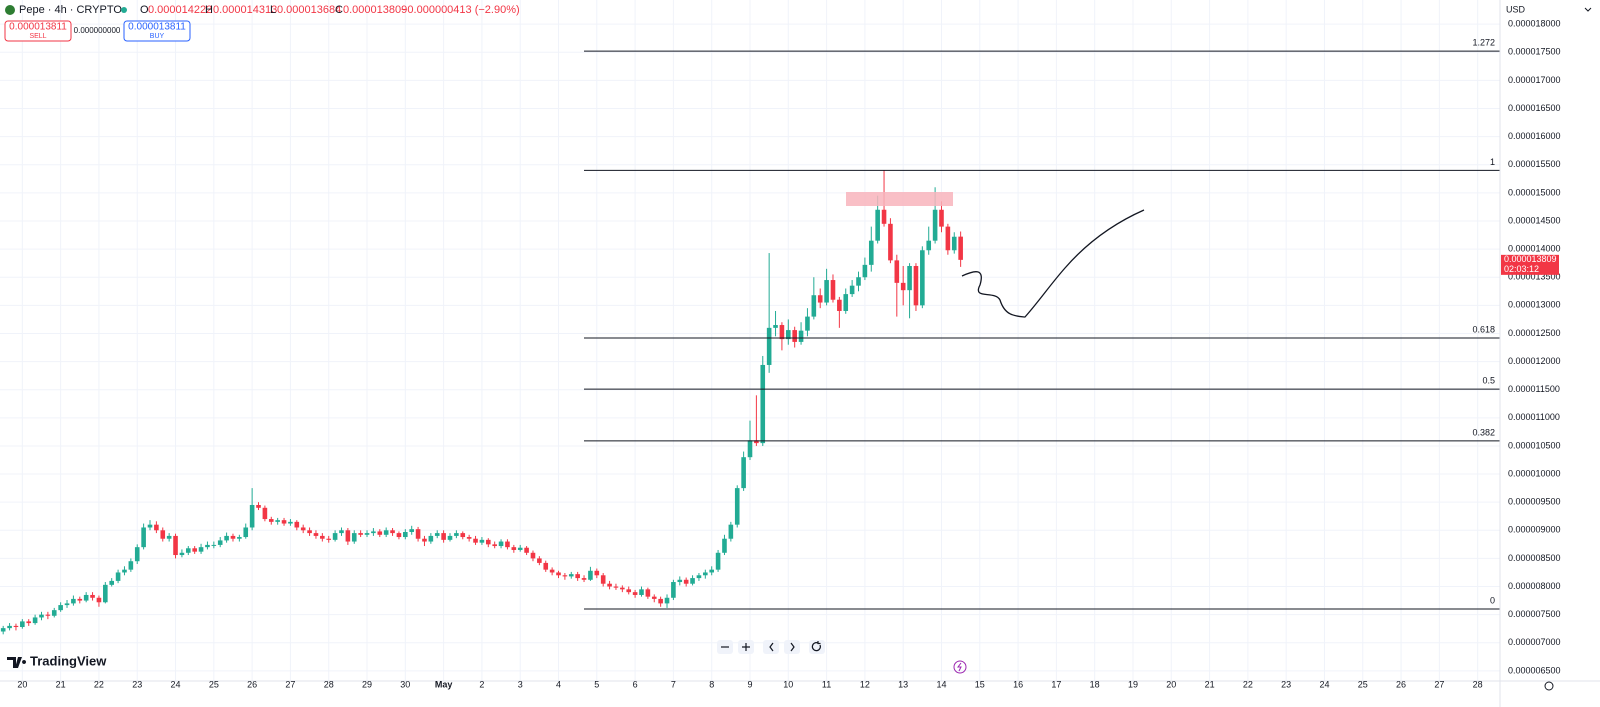  Describe the element at coordinates (941, 684) in the screenshot. I see `x-tick-label: 14` at that location.